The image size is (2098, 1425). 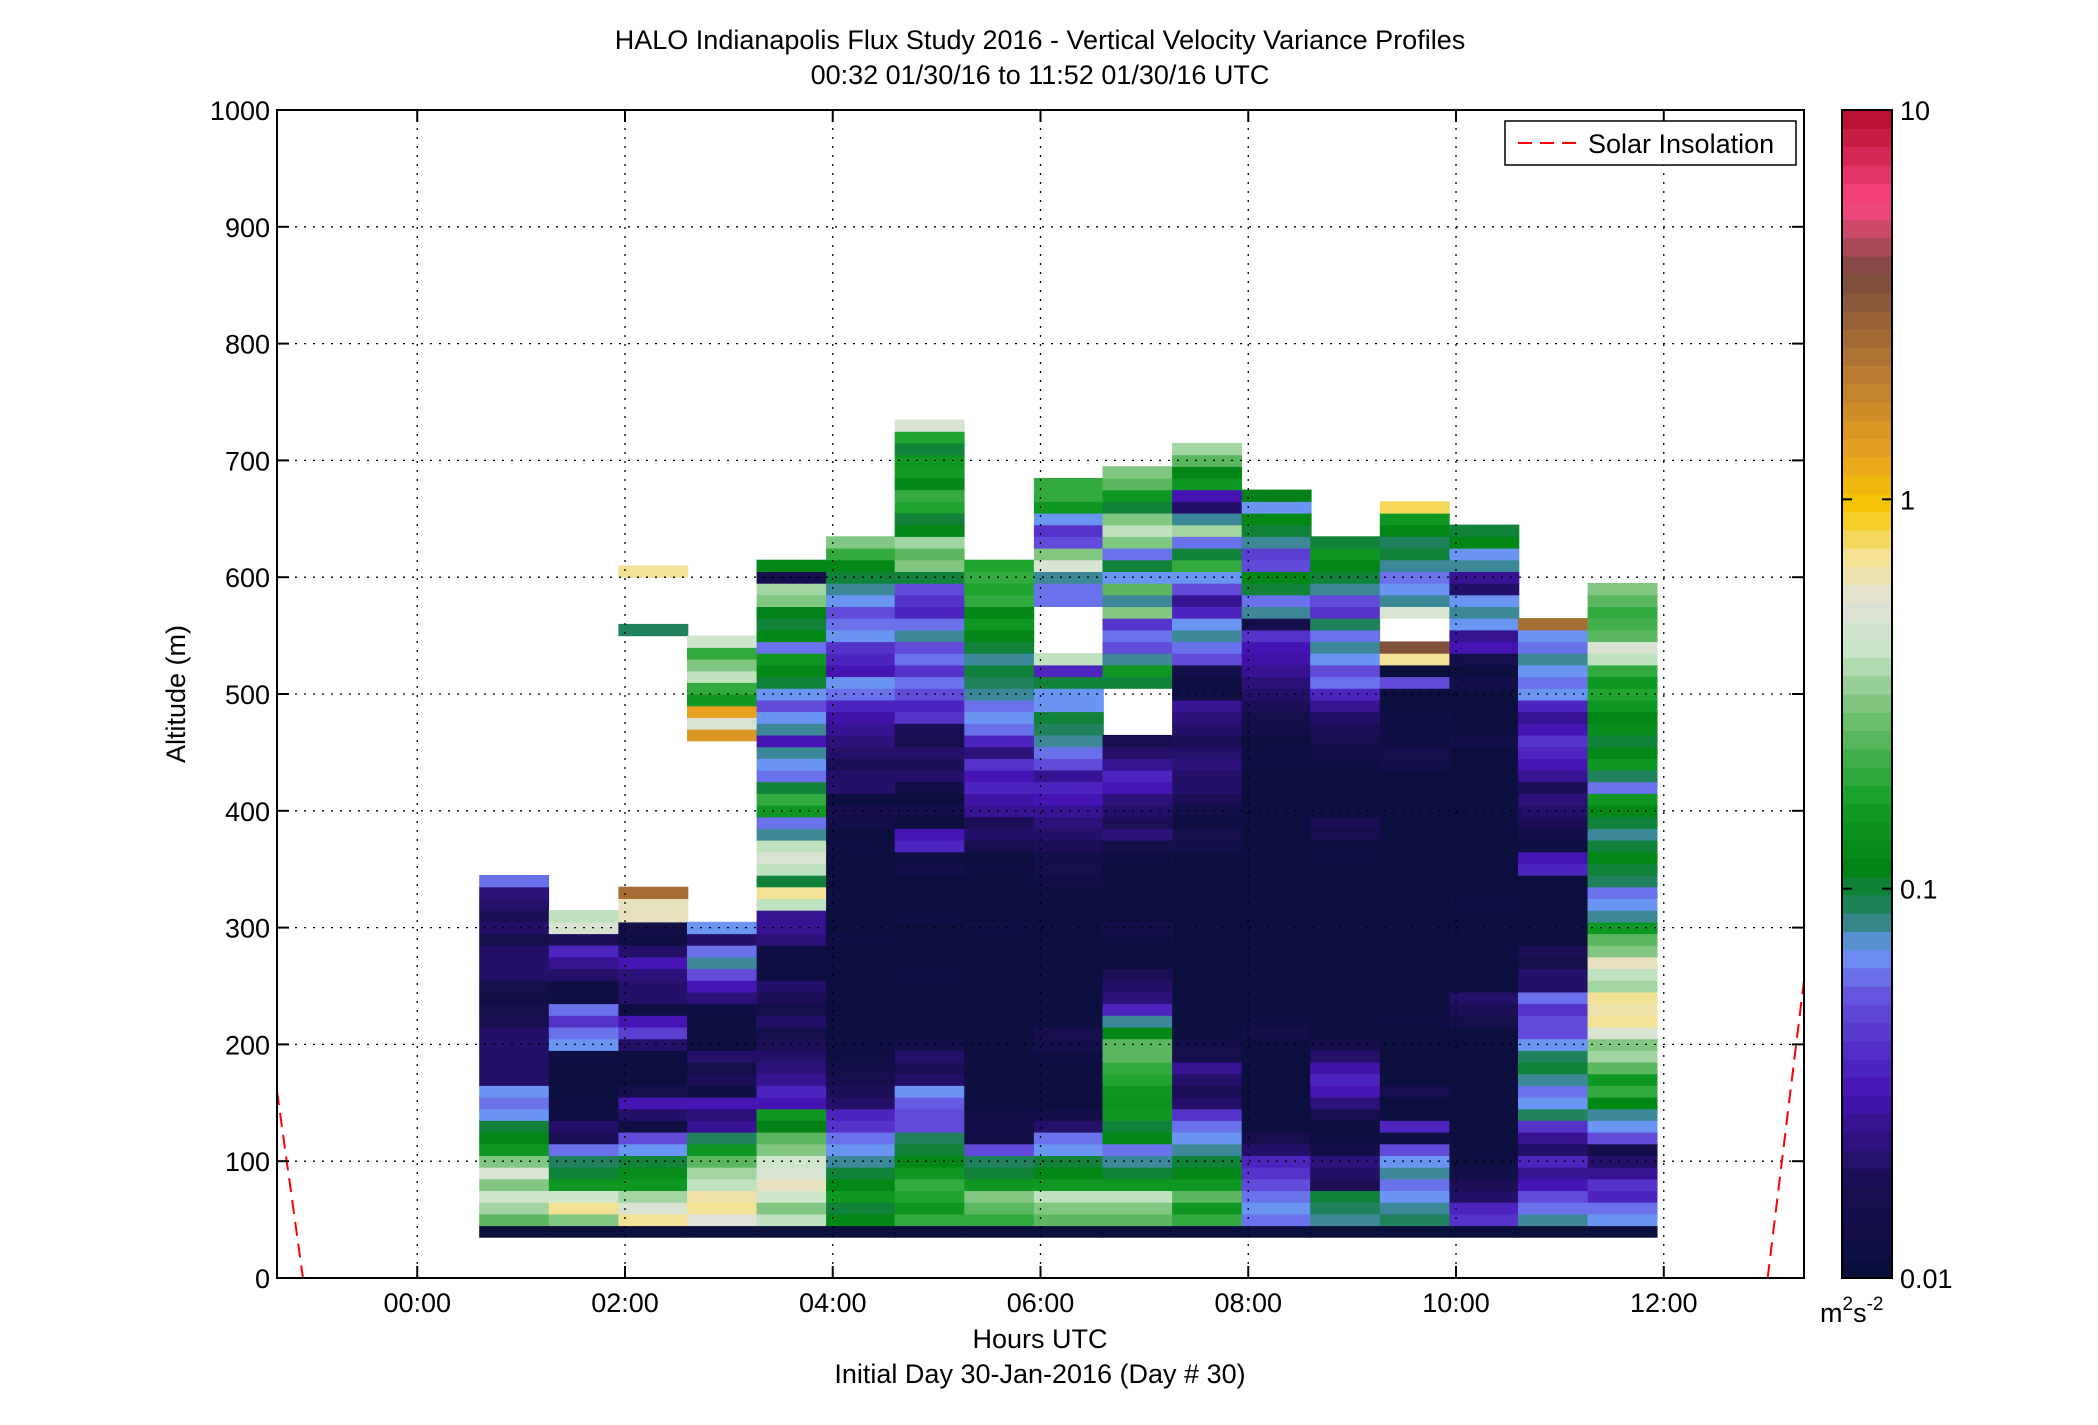 I want to click on x-tick-label: 08:00, so click(x=1248, y=1303).